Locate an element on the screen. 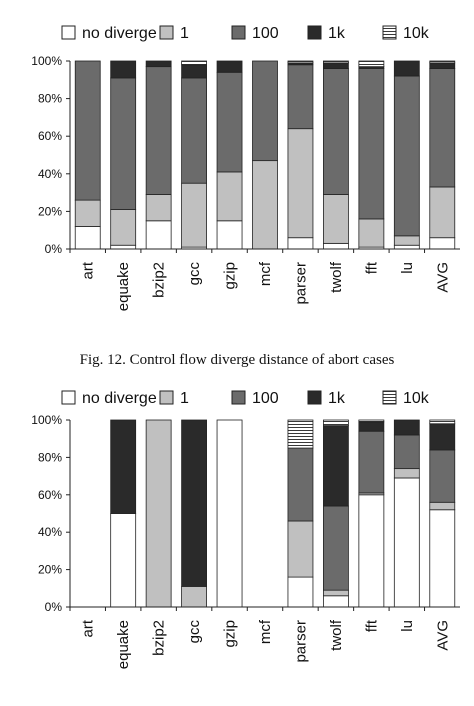 This screenshot has height=706, width=474. x-tick-label-twolf: twolf is located at coordinates (336, 277).